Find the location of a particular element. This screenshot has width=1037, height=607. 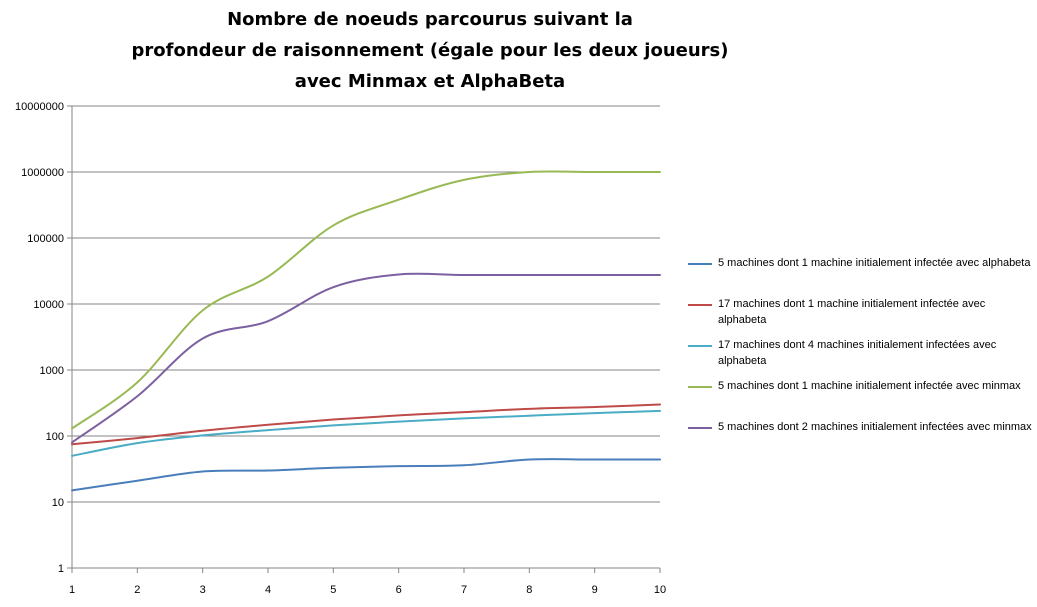

x-tick-label: 5 is located at coordinates (333, 590).